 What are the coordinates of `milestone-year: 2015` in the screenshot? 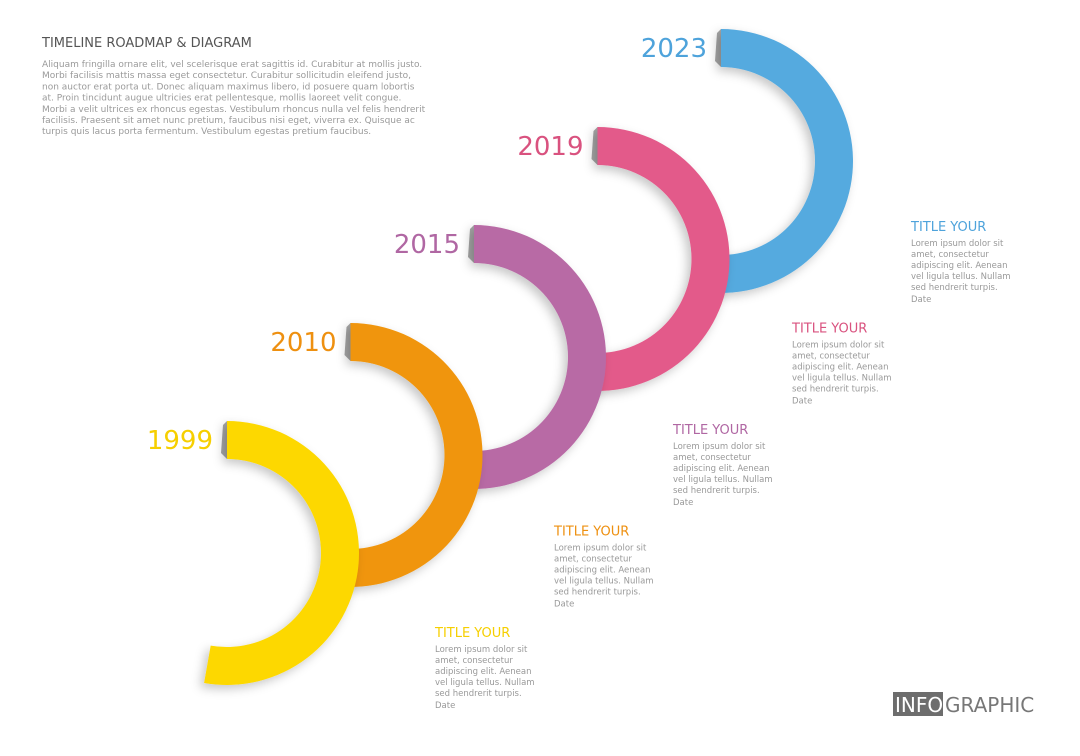 It's located at (427, 245).